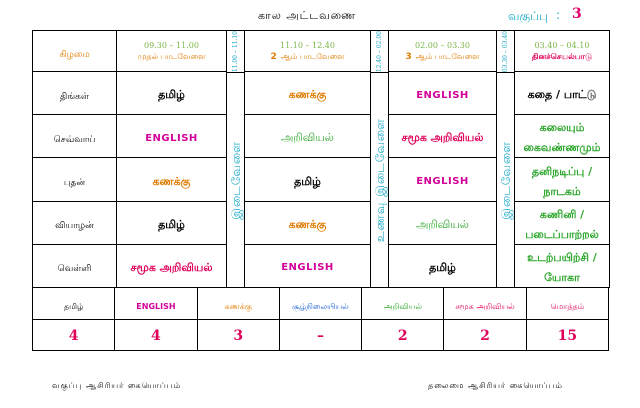  I want to click on day-name: செவ்வாய், so click(74, 139).